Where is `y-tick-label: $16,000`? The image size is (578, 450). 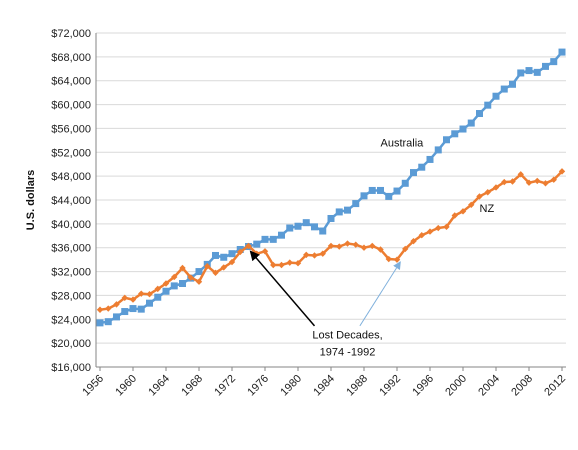 y-tick-label: $16,000 is located at coordinates (71, 368).